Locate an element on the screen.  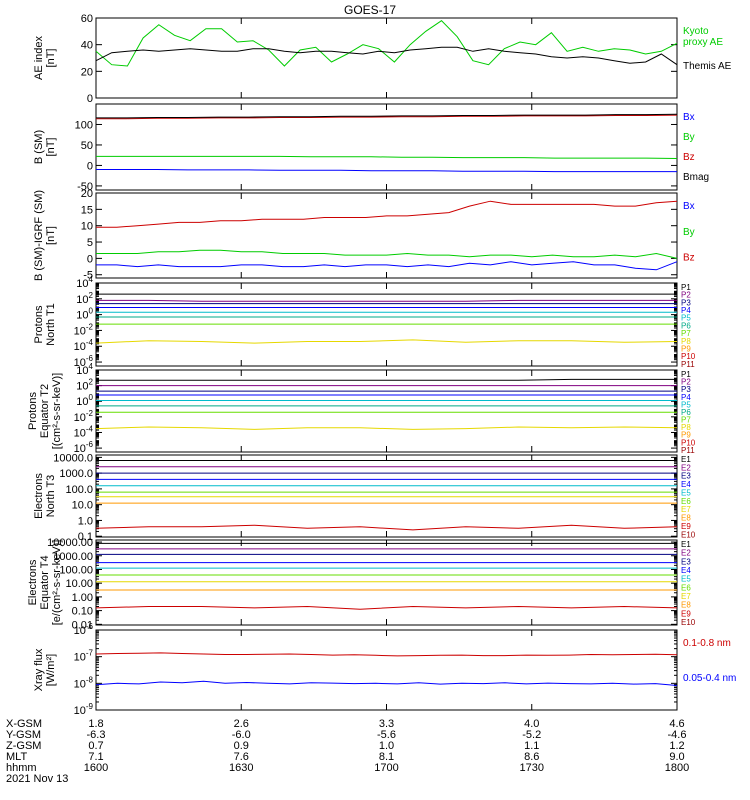
legend-entry: P10 is located at coordinates (688, 442).